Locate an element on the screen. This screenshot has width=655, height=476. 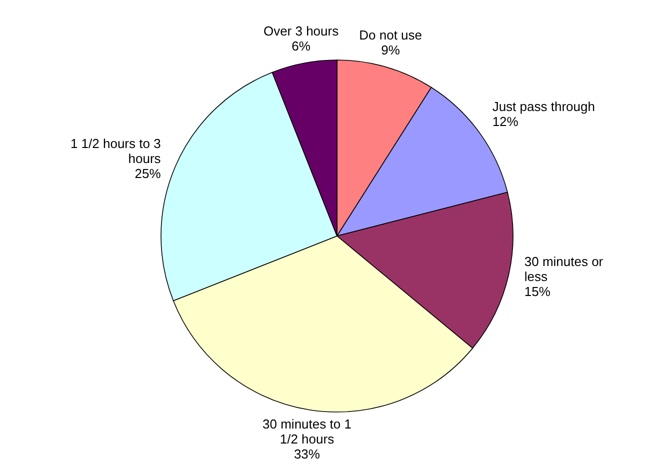
slice-label: Do not use is located at coordinates (390, 36).